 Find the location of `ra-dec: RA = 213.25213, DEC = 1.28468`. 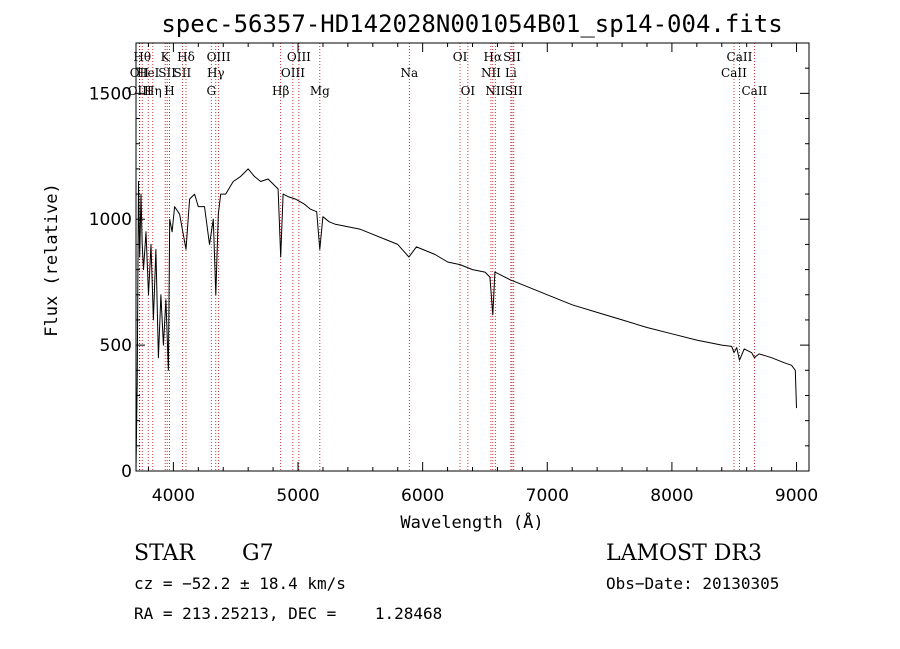

ra-dec: RA = 213.25213, DEC = 1.28468 is located at coordinates (288, 613).